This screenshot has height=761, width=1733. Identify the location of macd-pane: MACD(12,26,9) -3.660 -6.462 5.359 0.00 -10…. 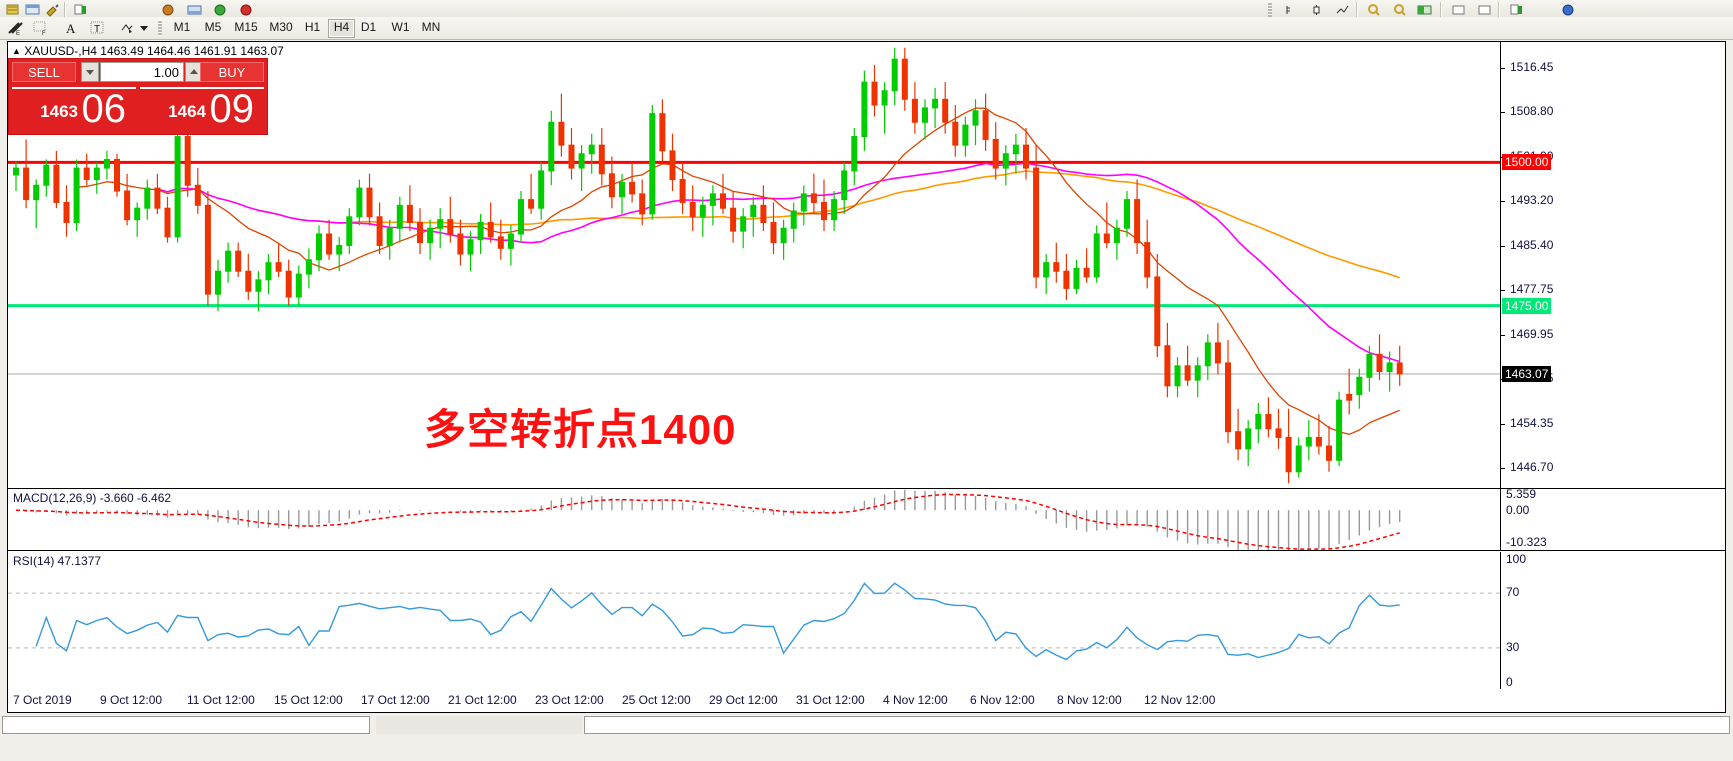
(866, 520).